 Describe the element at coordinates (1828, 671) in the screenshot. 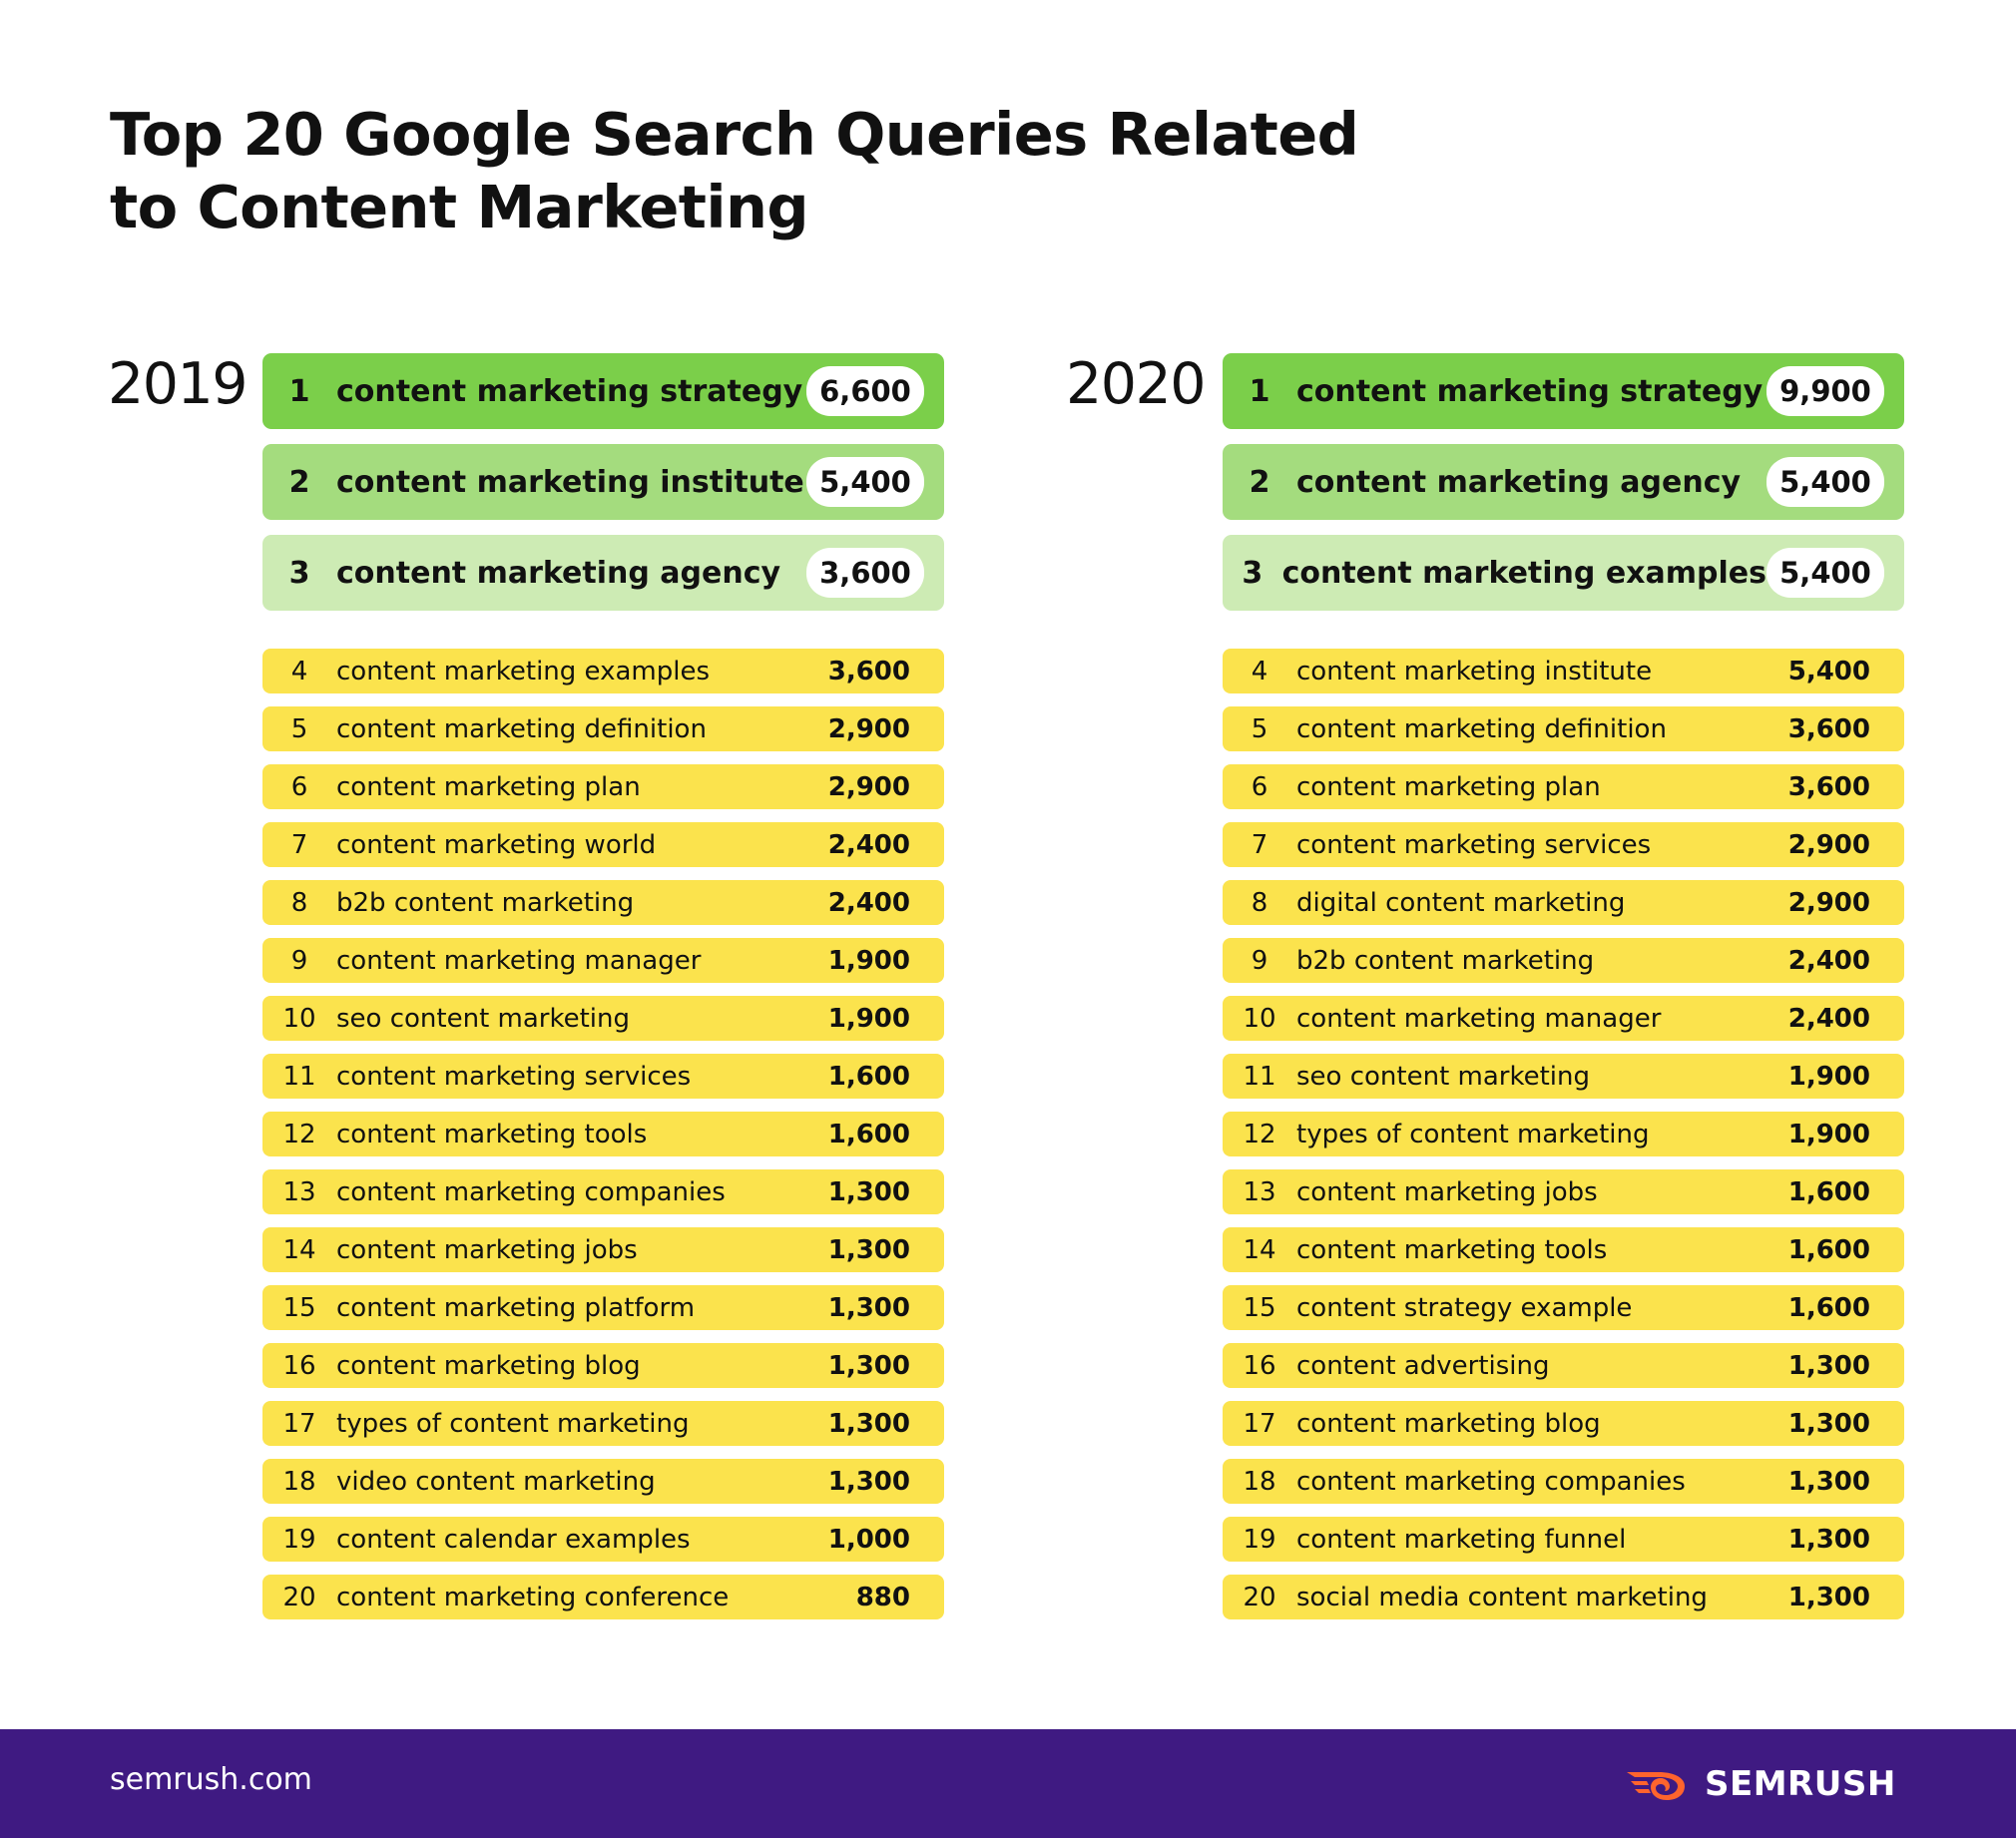

I see `volume-value: 5,400` at that location.